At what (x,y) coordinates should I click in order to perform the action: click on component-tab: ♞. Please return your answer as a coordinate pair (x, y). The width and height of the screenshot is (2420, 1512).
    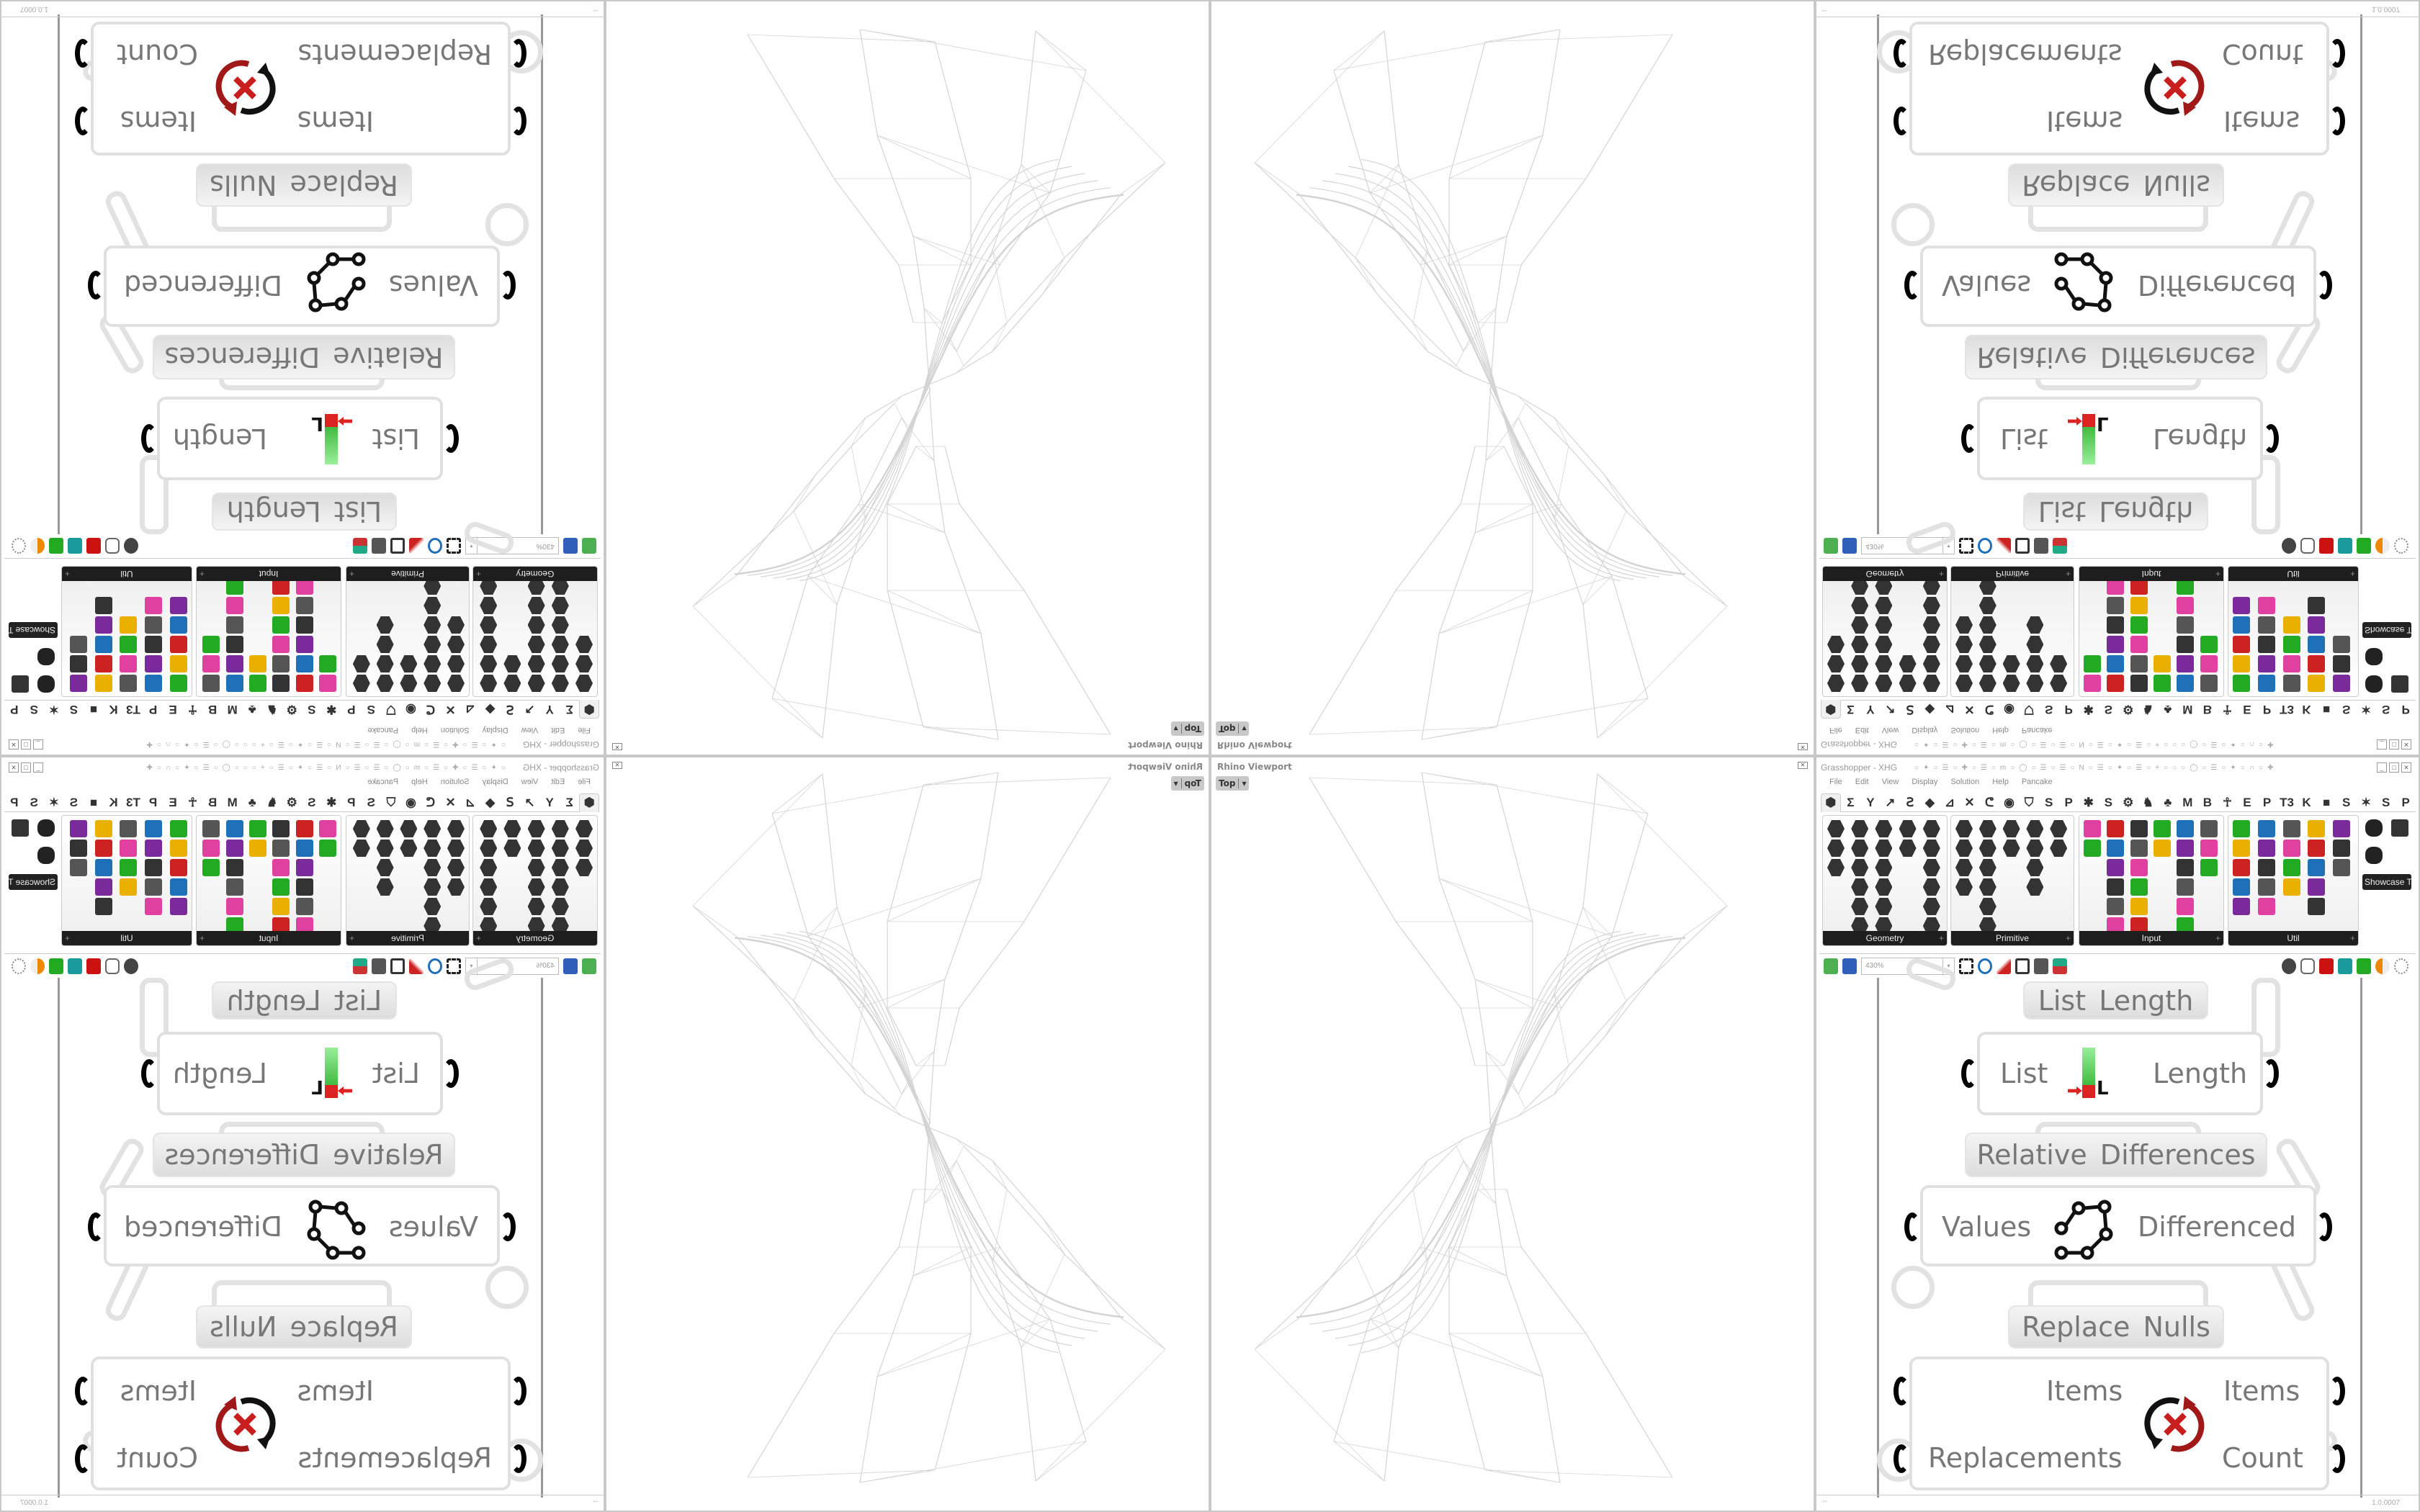
    Looking at the image, I should click on (2148, 710).